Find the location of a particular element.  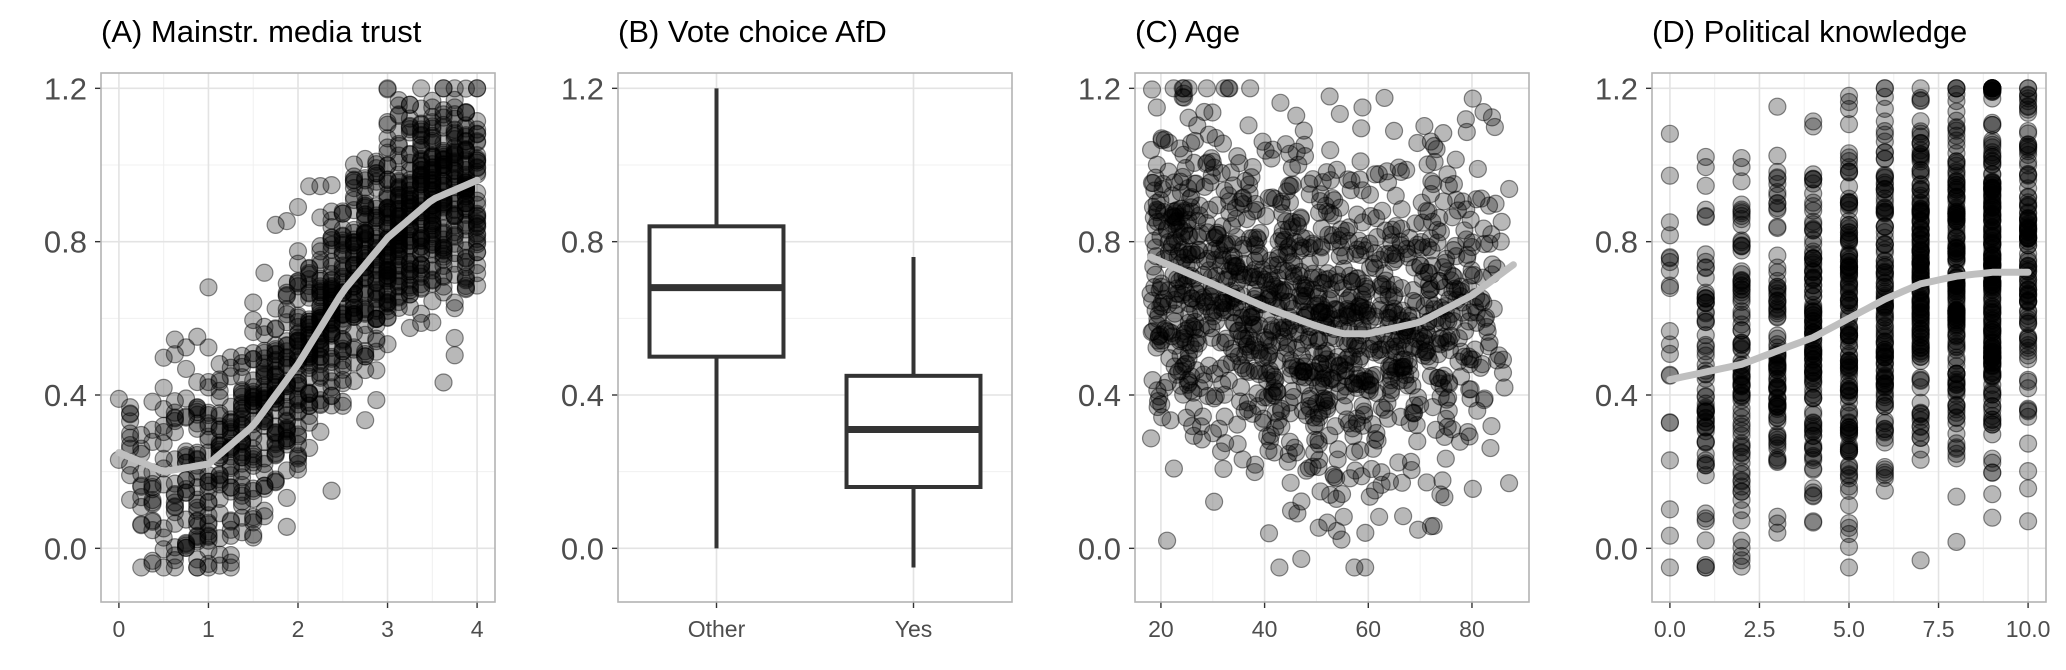

y-tick-label: 1.2 is located at coordinates (65, 88).